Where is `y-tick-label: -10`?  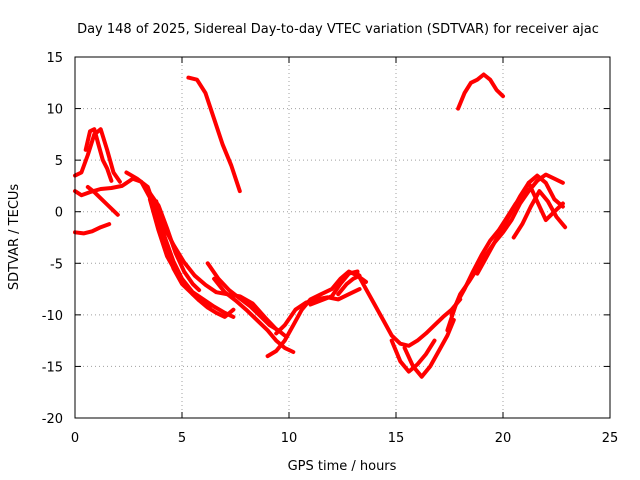 y-tick-label: -10 is located at coordinates (52, 316).